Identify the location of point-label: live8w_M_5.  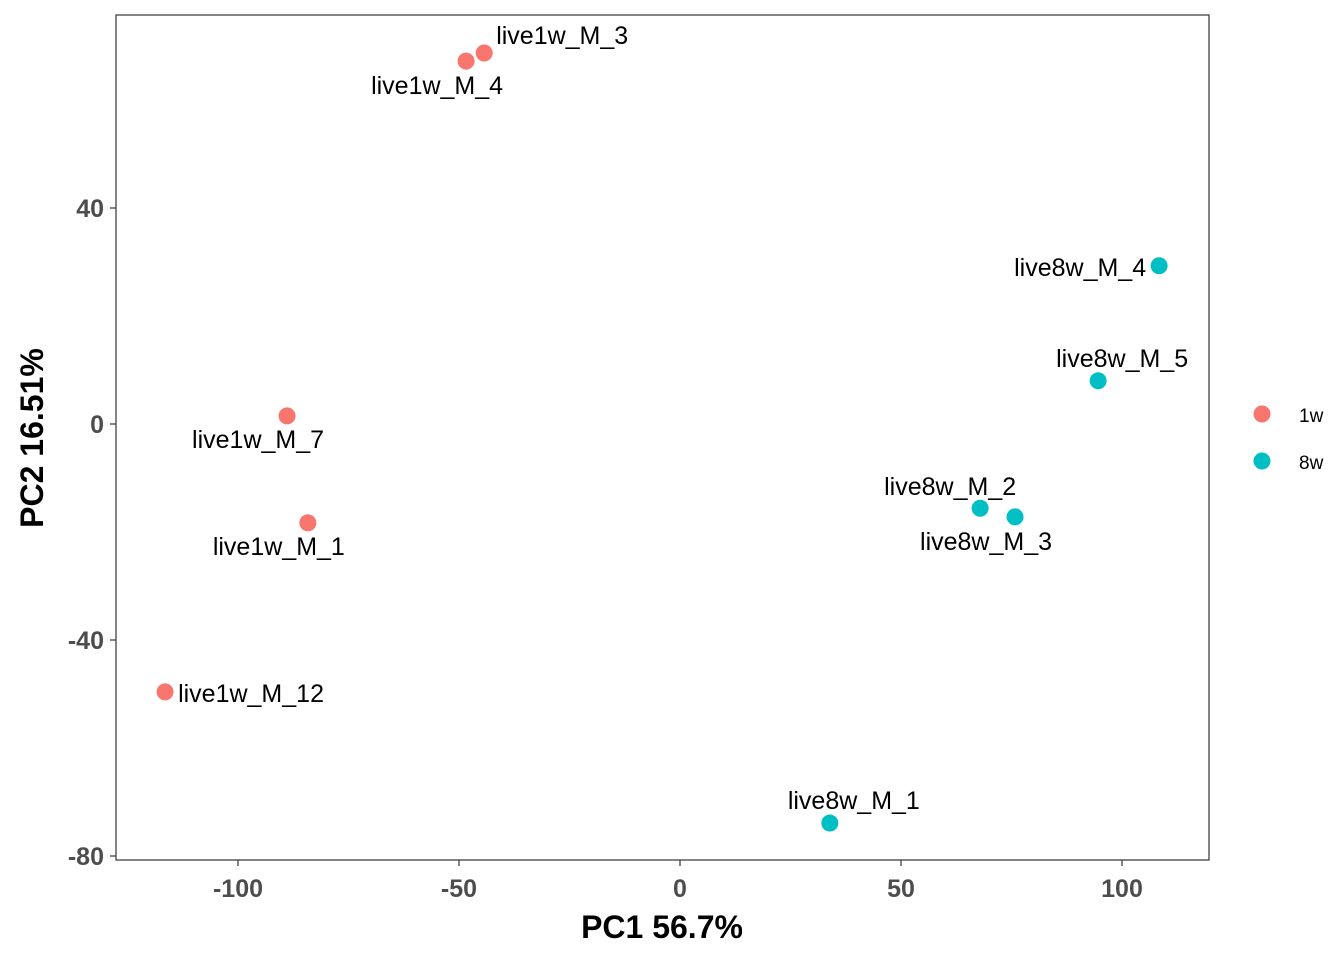
(1122, 359).